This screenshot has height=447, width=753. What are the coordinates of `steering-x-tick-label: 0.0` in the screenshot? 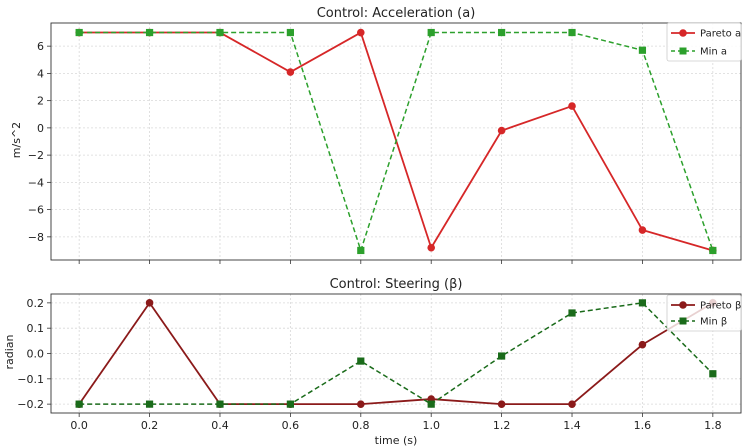 It's located at (79, 425).